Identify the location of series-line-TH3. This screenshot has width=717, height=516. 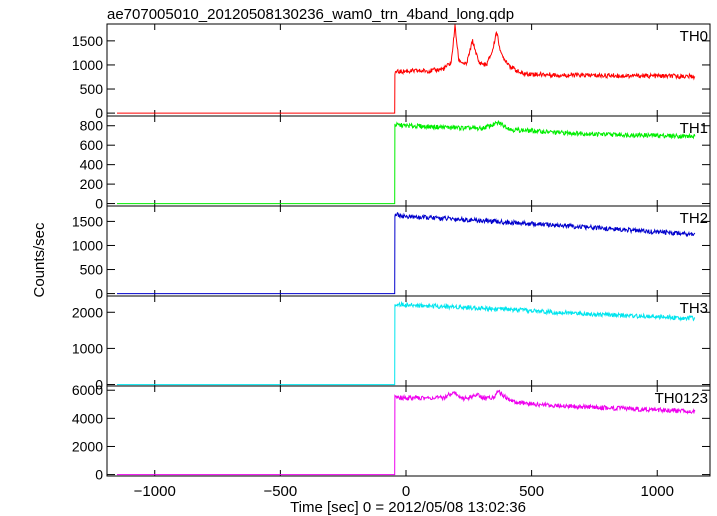
(406, 343).